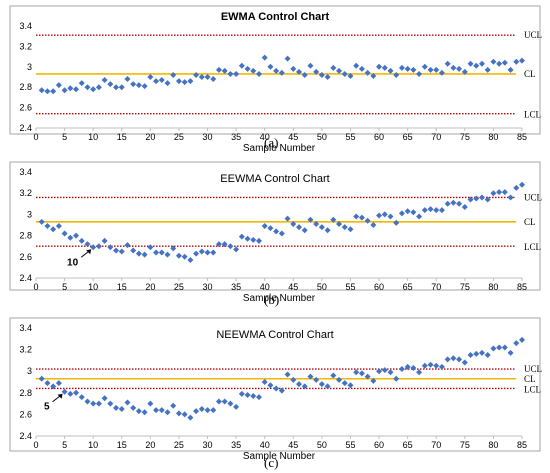 This screenshot has width=550, height=473. What do you see at coordinates (35, 287) in the screenshot?
I see `x-tick-label: 0` at bounding box center [35, 287].